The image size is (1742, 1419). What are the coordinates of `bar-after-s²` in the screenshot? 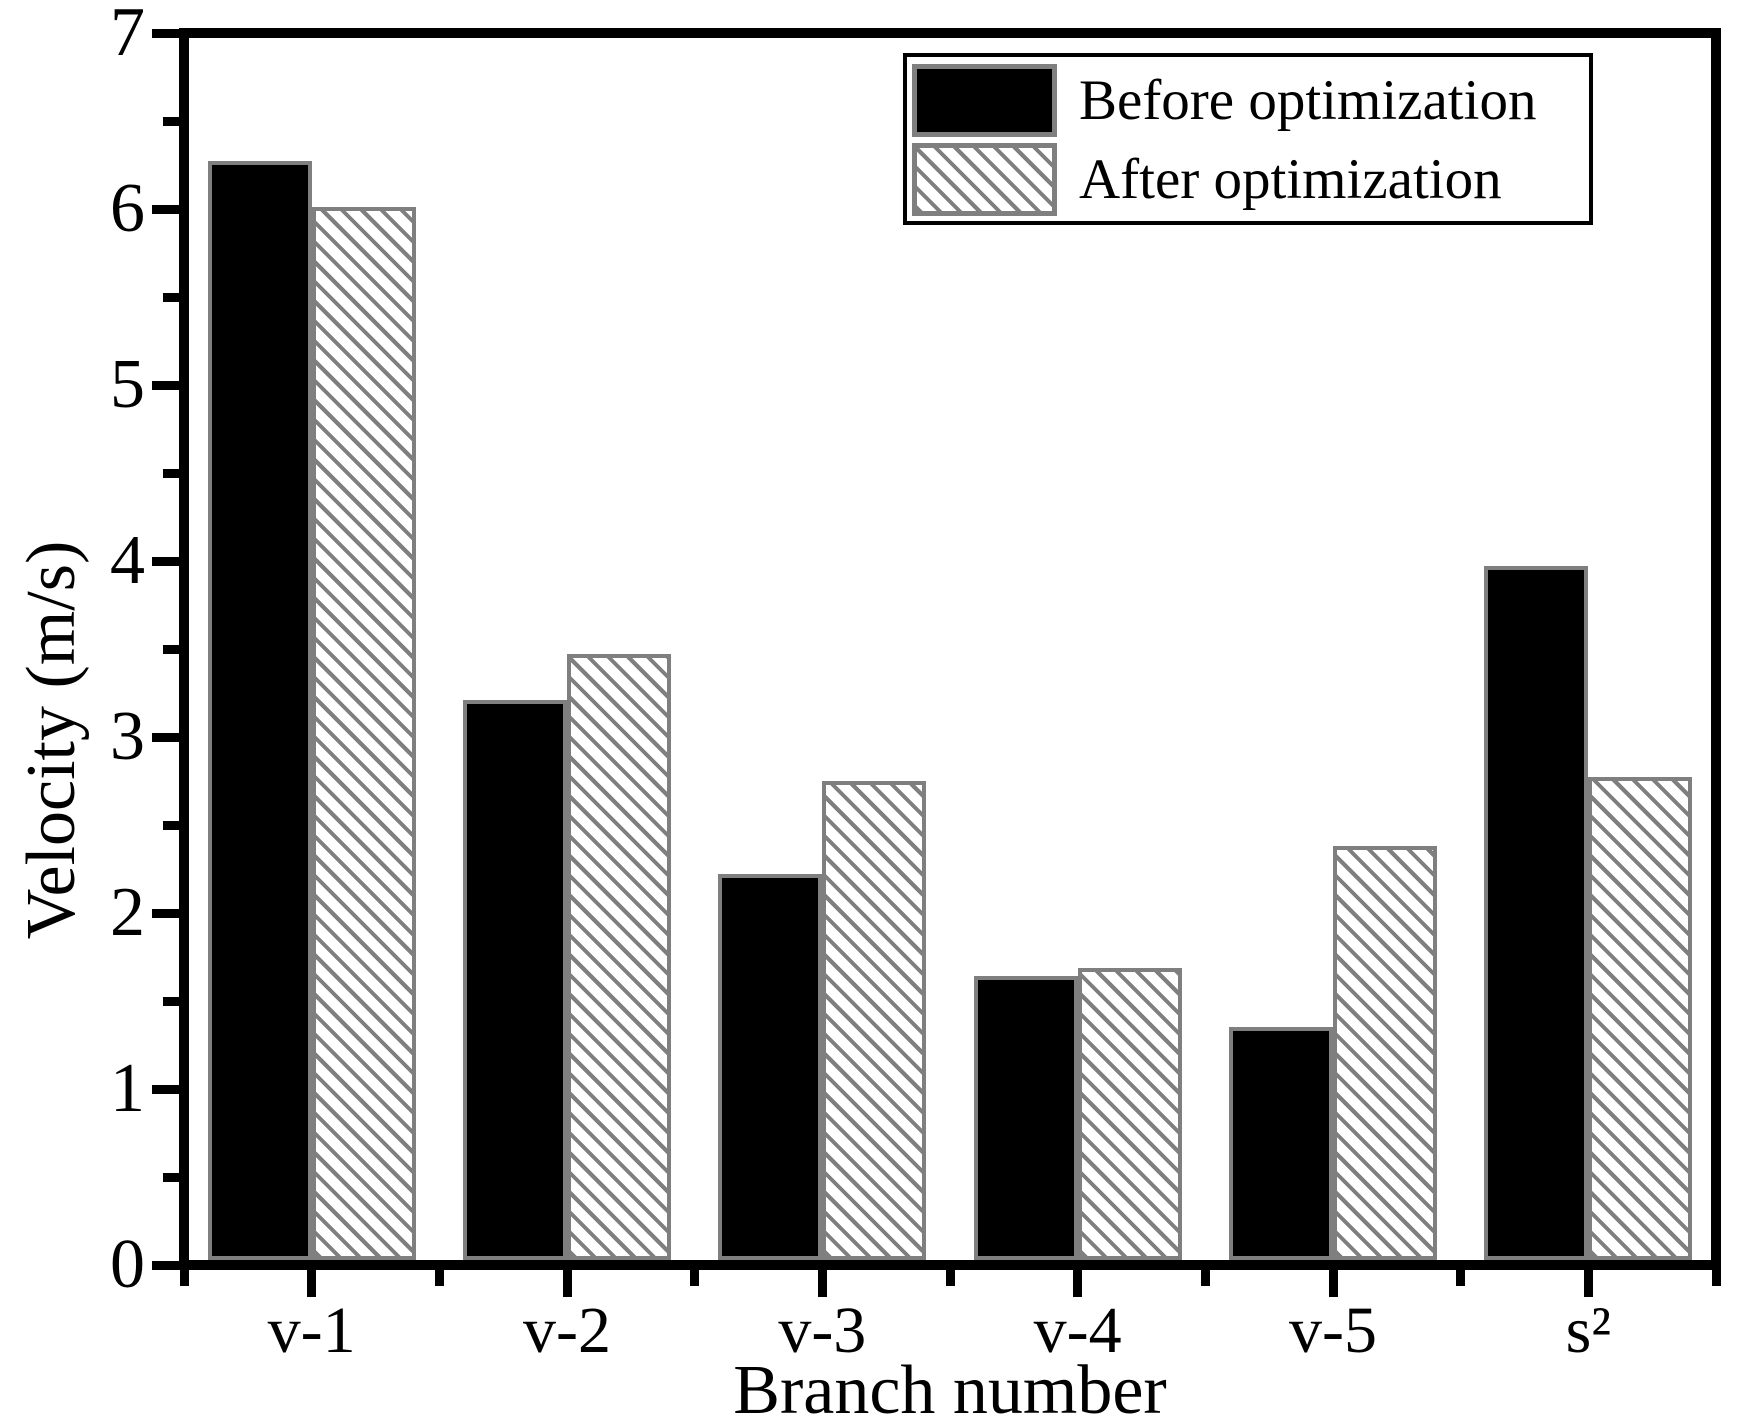 It's located at (1640, 1018).